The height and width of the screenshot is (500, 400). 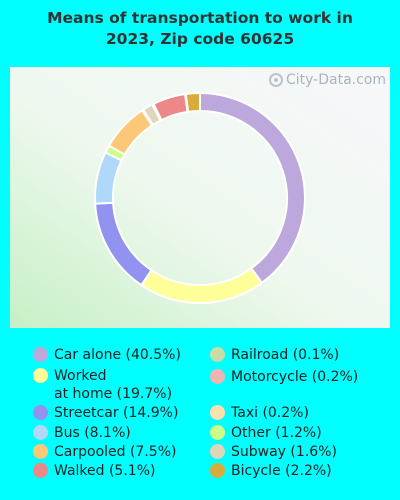 I want to click on legend-item: Worked at home (19.7%), so click(x=102, y=385).